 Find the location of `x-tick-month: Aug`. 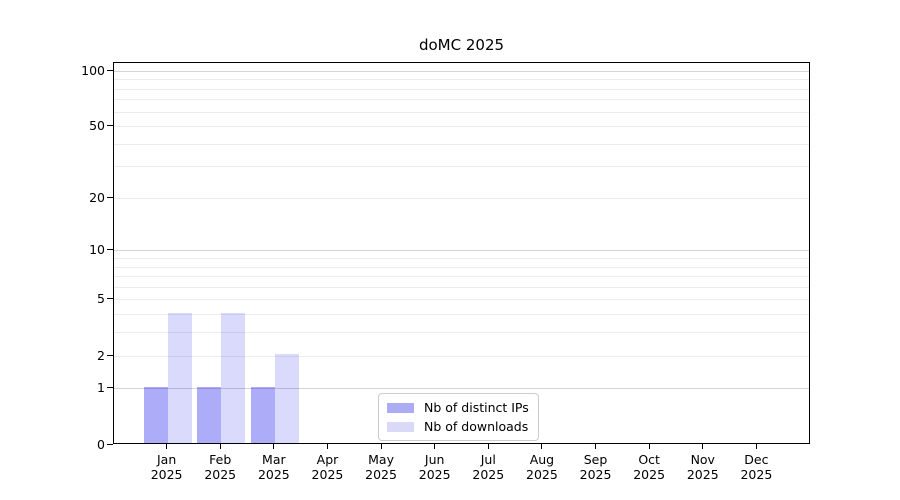

x-tick-month: Aug is located at coordinates (542, 459).